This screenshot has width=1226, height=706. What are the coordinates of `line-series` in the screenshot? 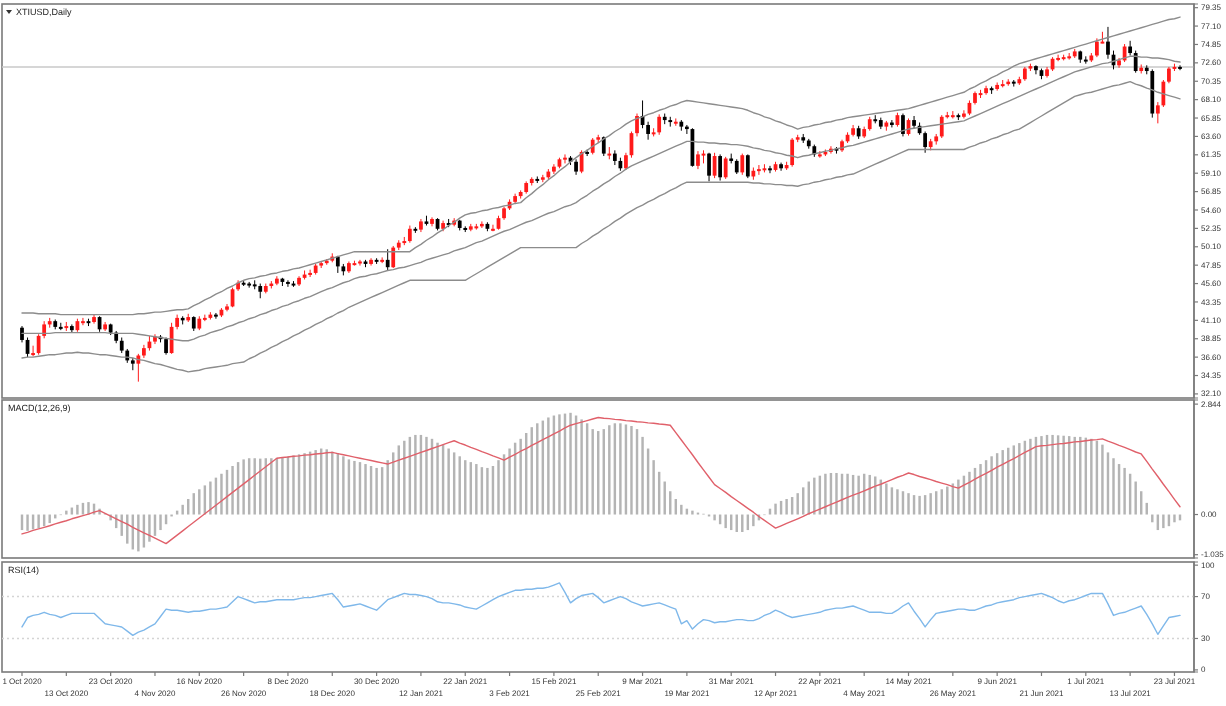 It's located at (601, 609).